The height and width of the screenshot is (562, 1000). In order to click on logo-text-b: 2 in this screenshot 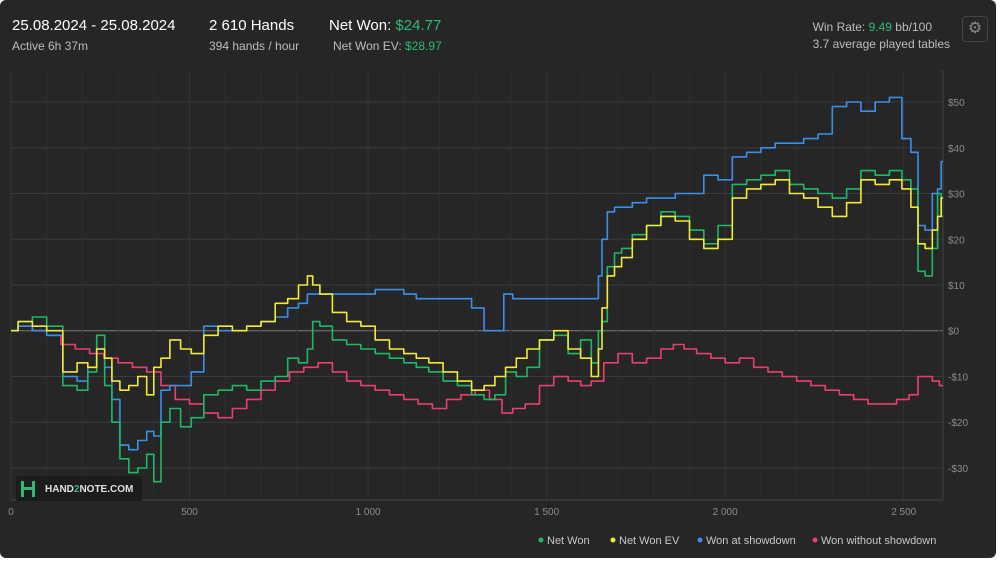, I will do `click(77, 489)`.